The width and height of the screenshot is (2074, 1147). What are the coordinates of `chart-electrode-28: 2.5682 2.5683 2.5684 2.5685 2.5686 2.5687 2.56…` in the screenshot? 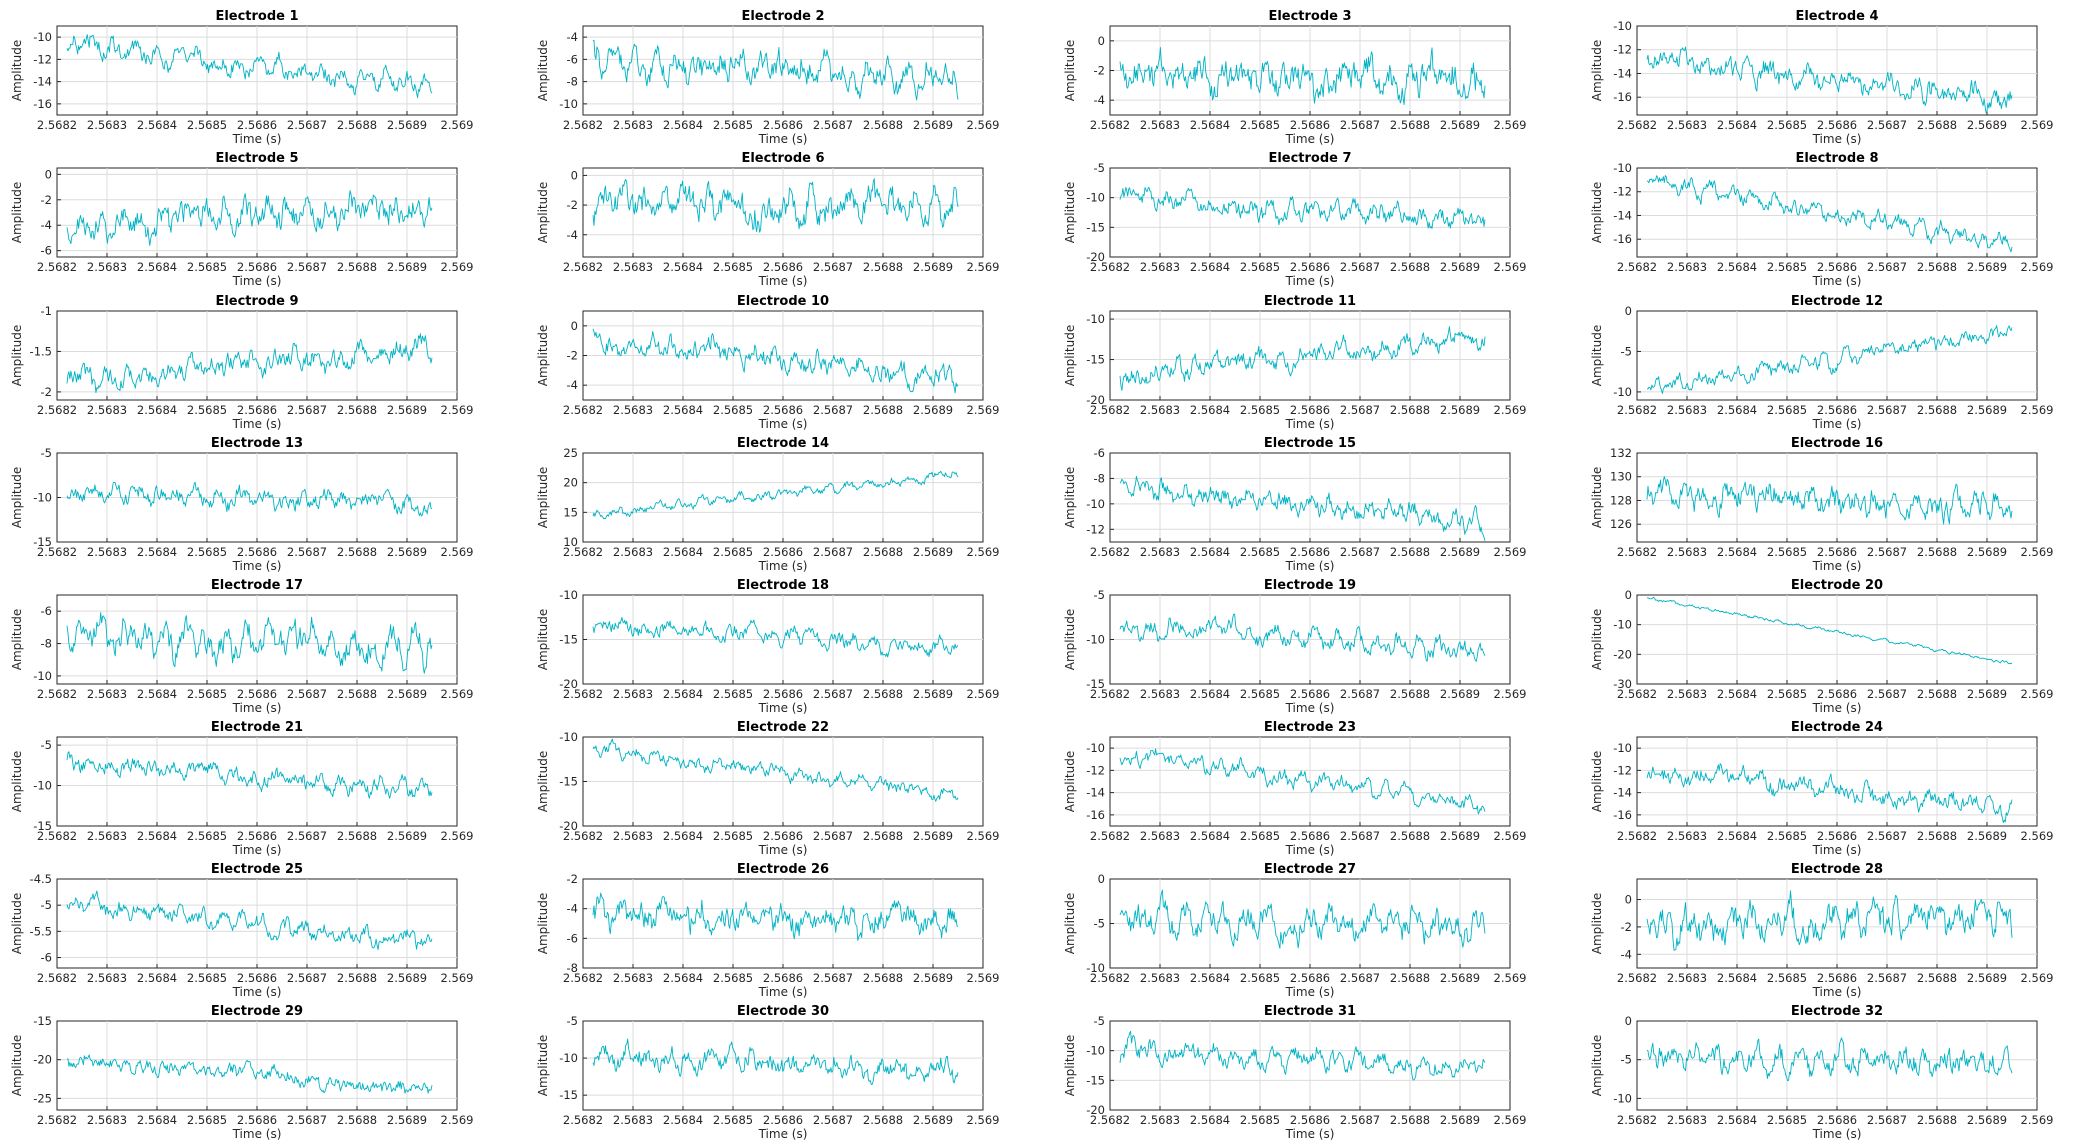 It's located at (1821, 930).